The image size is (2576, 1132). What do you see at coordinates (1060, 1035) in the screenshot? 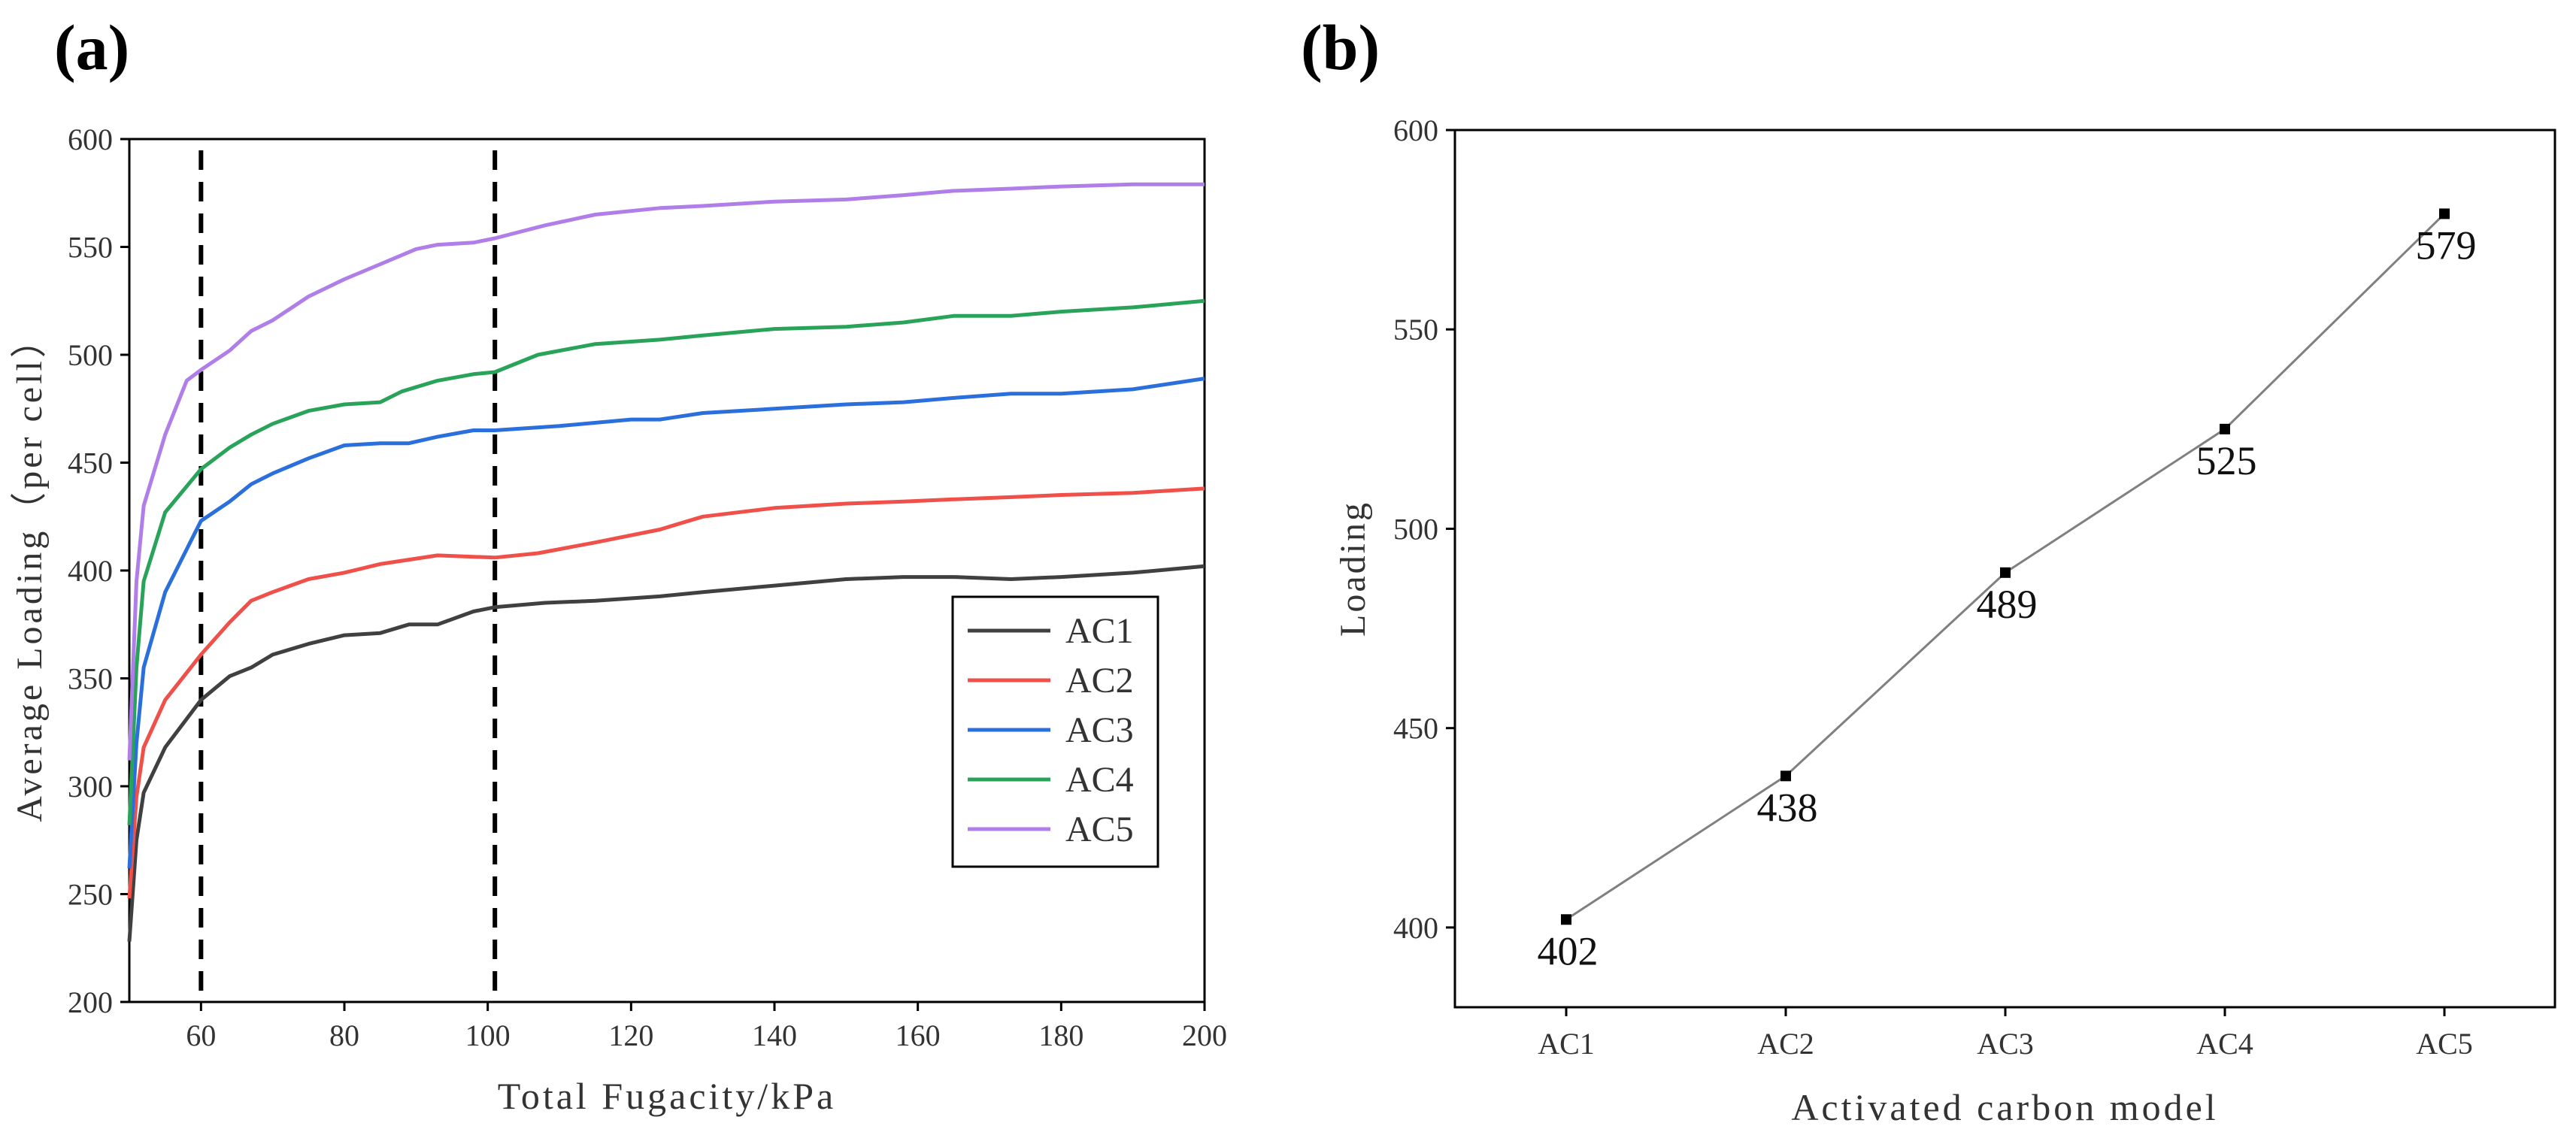
I see `x-tick-label: 180` at bounding box center [1060, 1035].